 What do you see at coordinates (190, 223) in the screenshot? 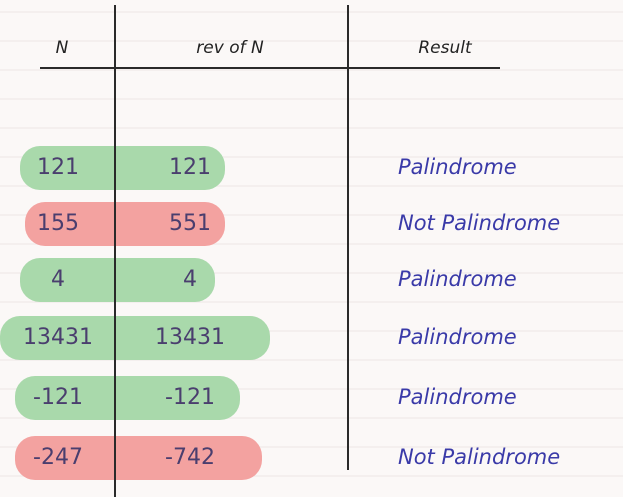
I see `cell-rev: 551` at bounding box center [190, 223].